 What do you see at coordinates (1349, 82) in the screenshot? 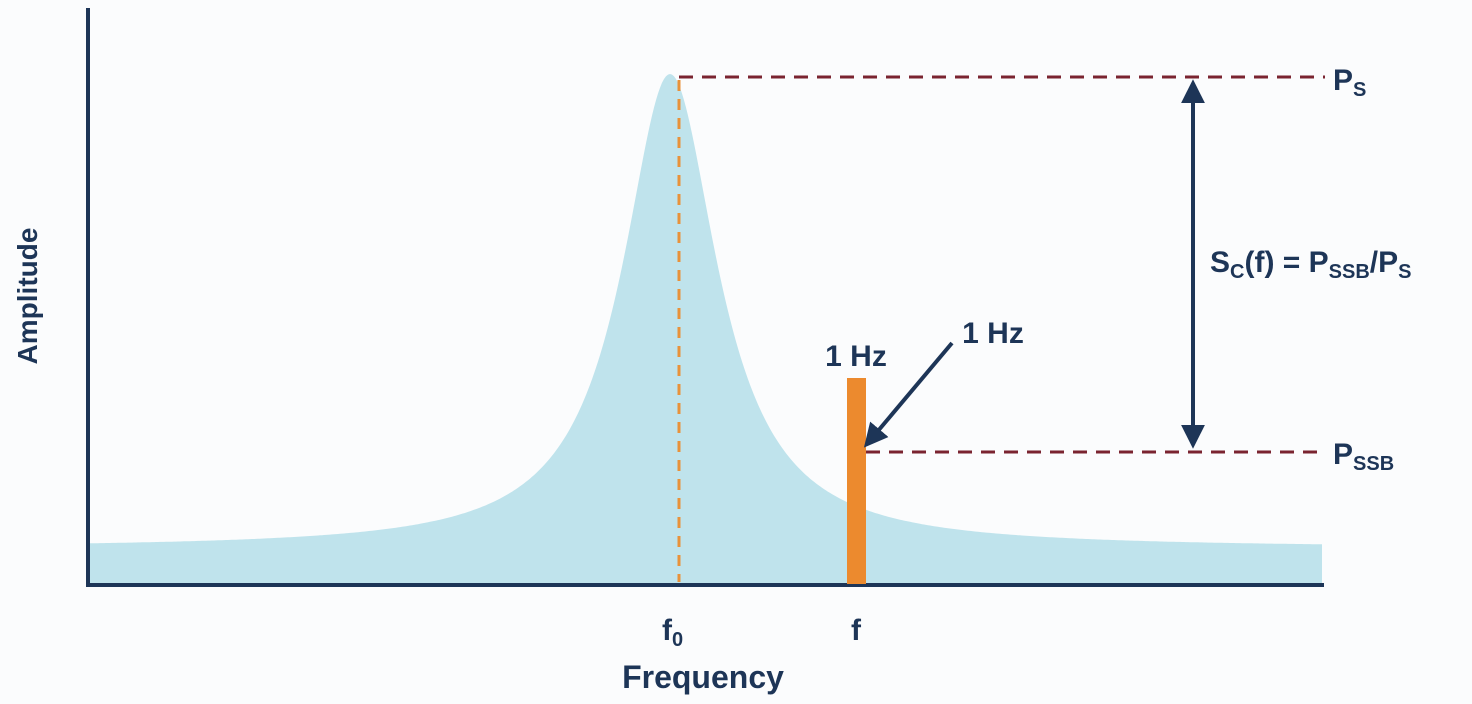
I see `carrier-power-label: PS` at bounding box center [1349, 82].